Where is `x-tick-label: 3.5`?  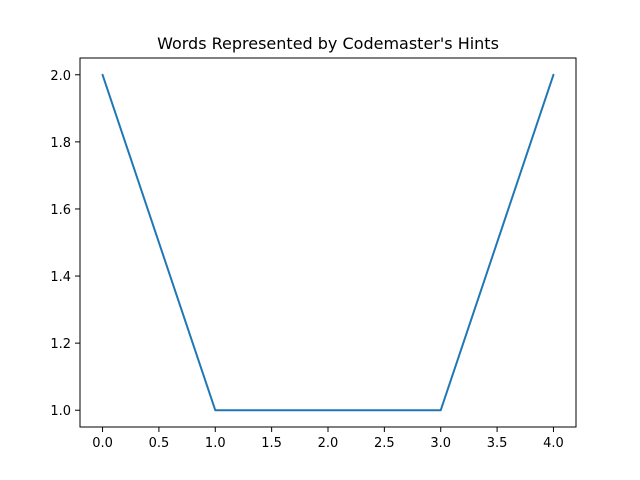 x-tick-label: 3.5 is located at coordinates (497, 443).